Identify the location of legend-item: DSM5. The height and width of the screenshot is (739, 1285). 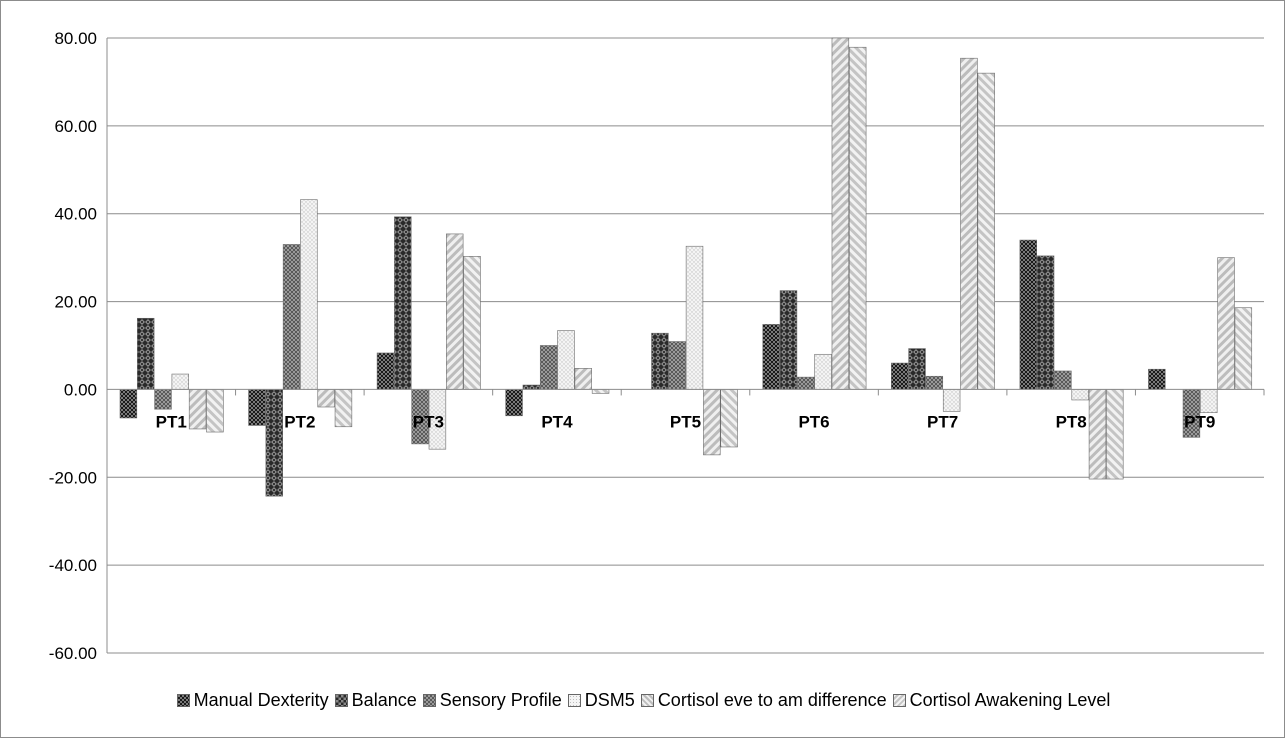
(601, 700).